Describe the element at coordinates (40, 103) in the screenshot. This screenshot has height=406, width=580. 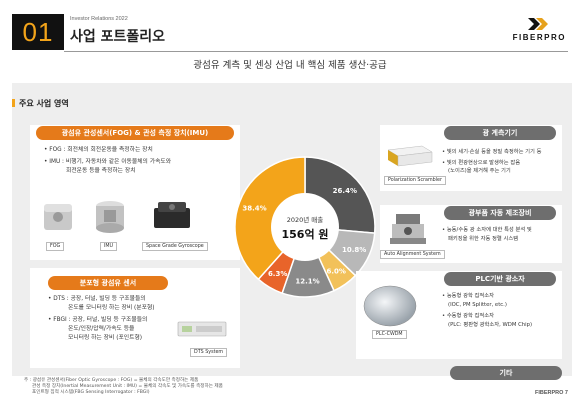
I see `panel-heading: 주요 사업 영역` at that location.